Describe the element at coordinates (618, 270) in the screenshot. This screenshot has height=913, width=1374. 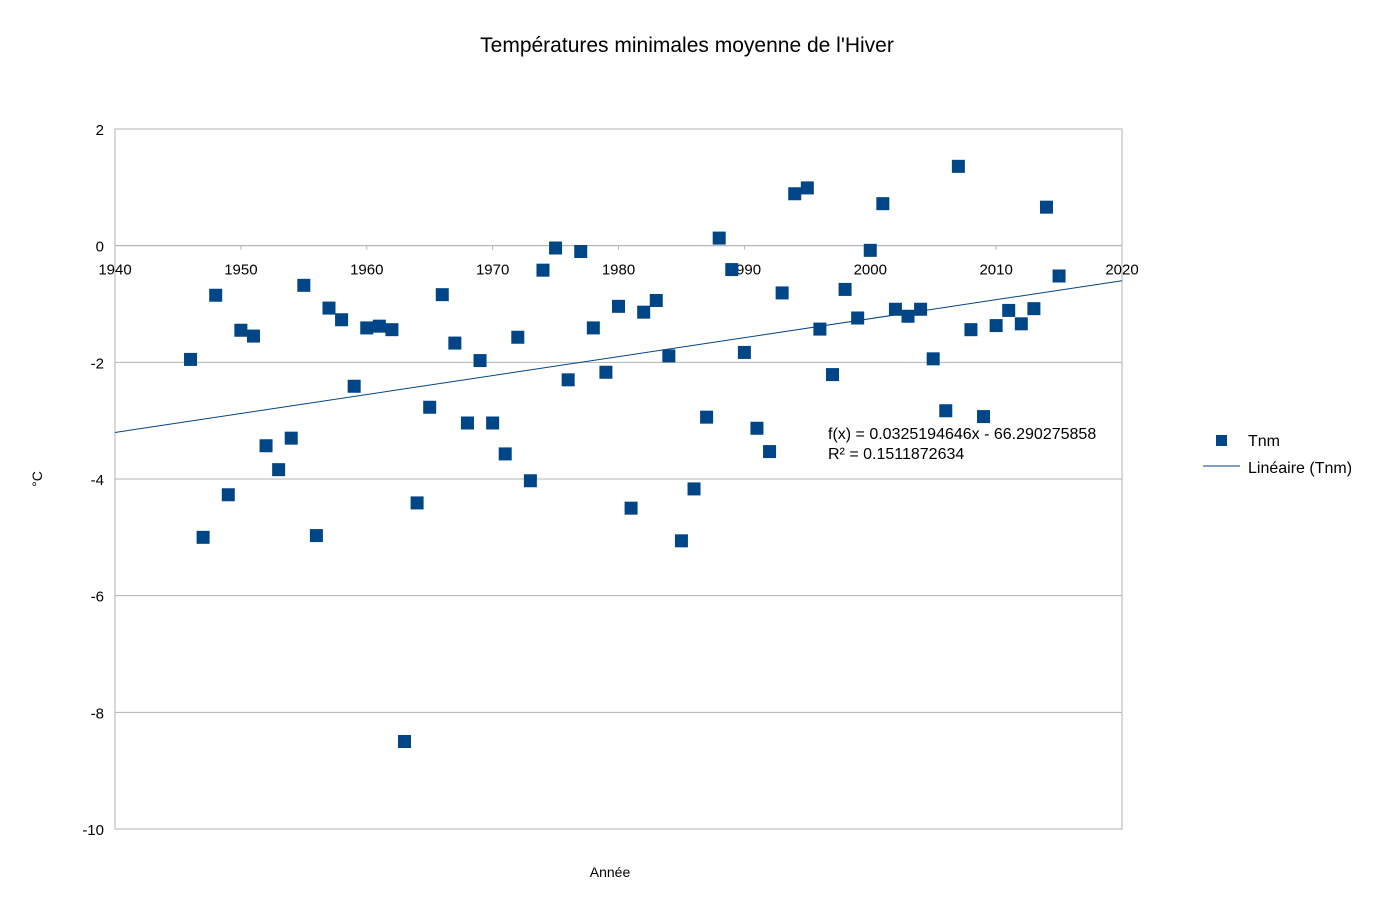
I see `x-tick-label: 1980` at that location.